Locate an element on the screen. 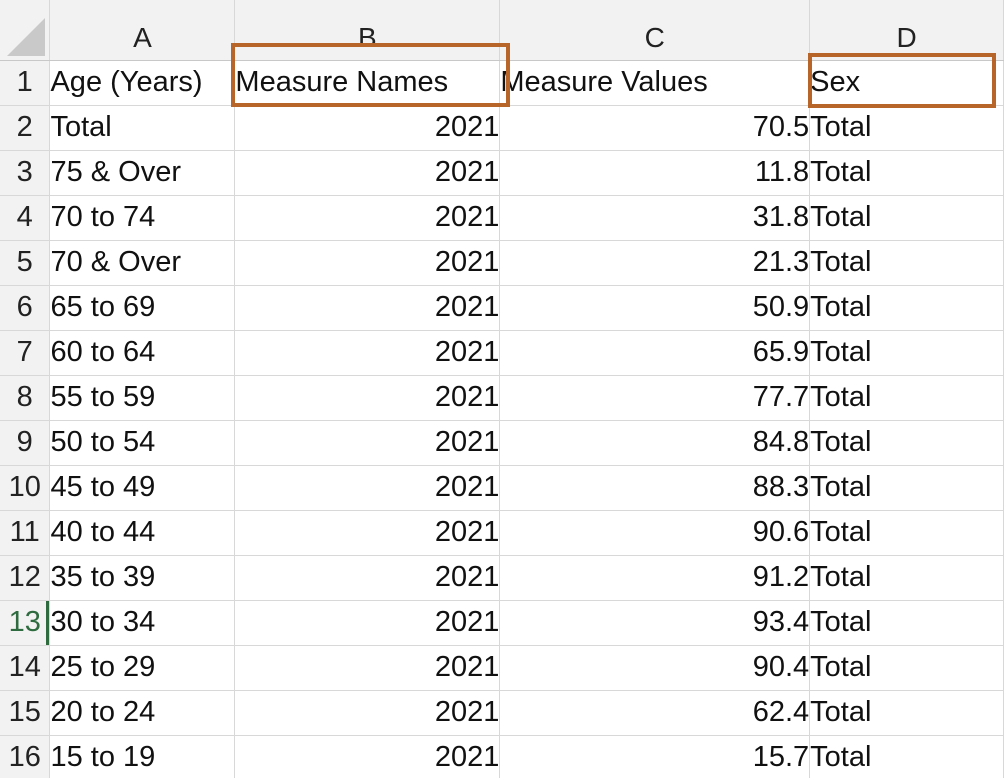 This screenshot has height=778, width=1004. row-header: 13 is located at coordinates (25, 623).